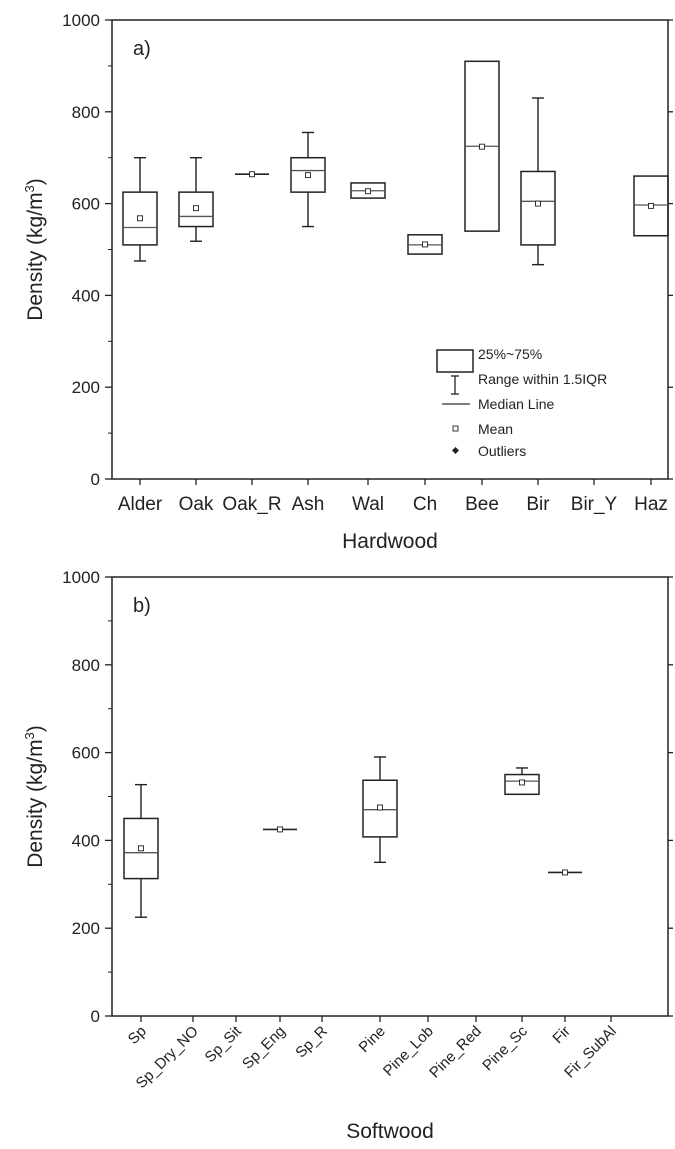  I want to click on x-tick-label: Haz, so click(651, 504).